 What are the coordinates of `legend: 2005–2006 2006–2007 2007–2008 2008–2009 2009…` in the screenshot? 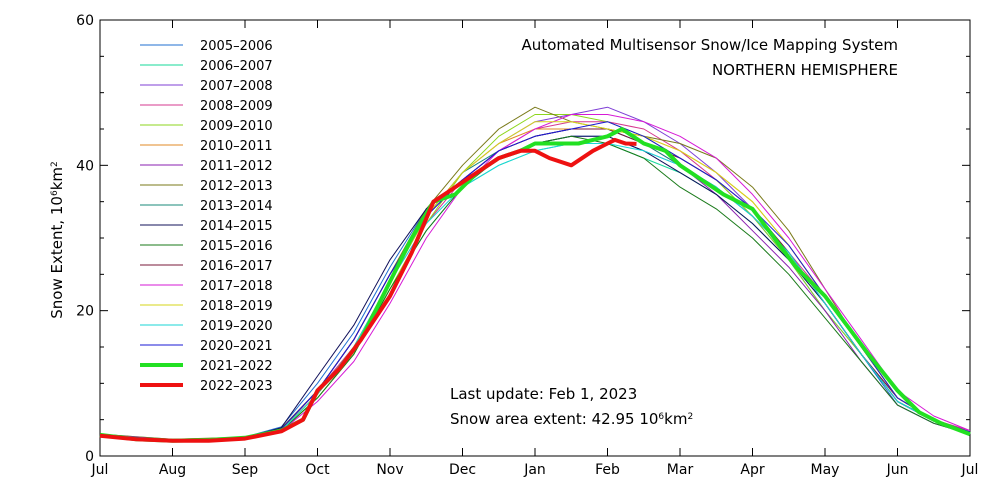 It's located at (206, 216).